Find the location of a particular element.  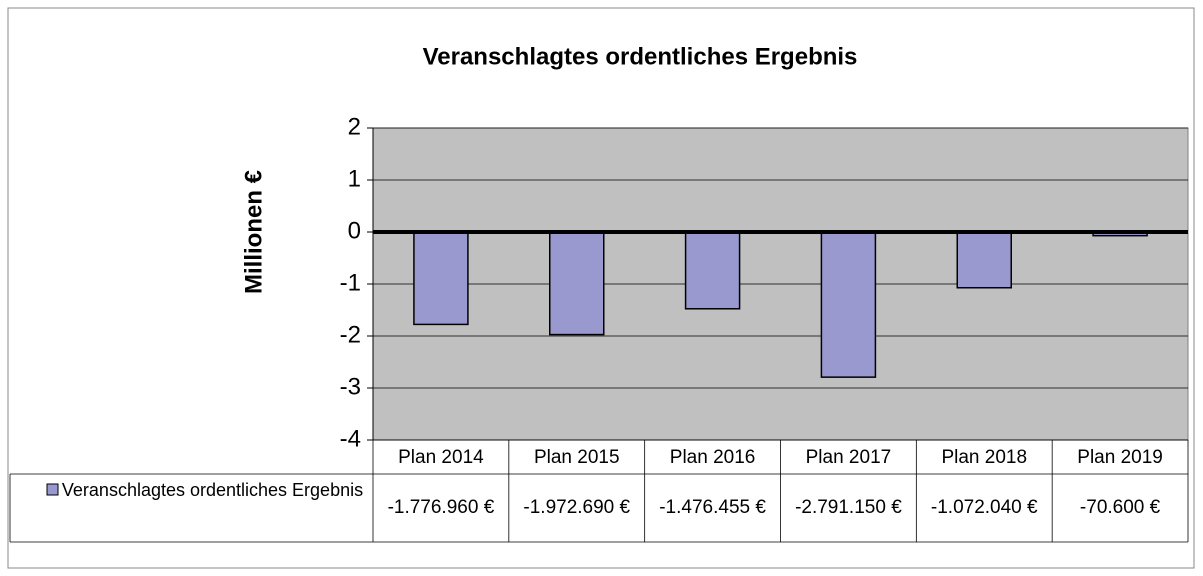

data-label: -1.072.040 € is located at coordinates (984, 507).